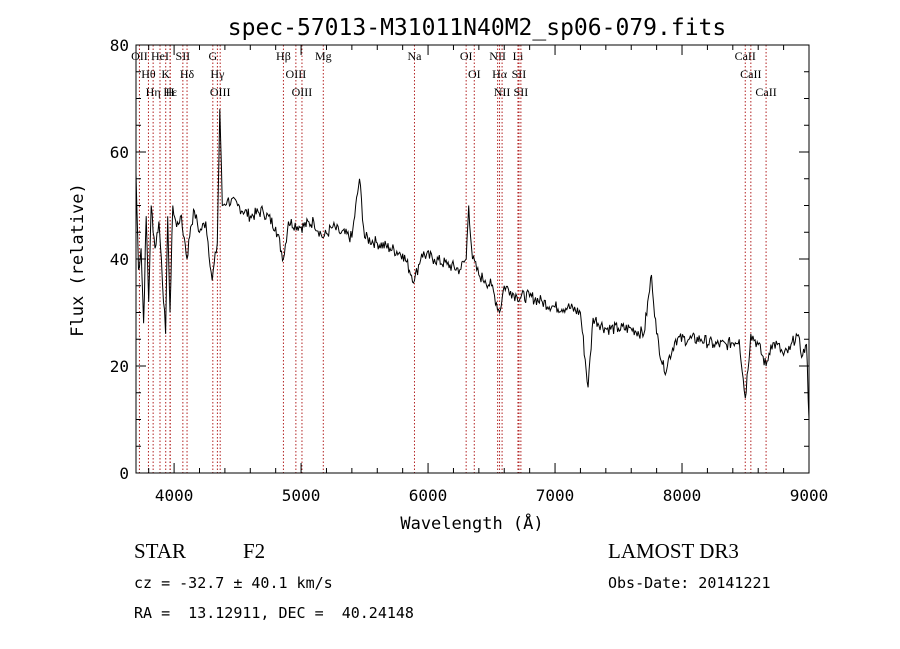 The height and width of the screenshot is (649, 900). Describe the element at coordinates (119, 366) in the screenshot. I see `y-tick-label: 20` at that location.